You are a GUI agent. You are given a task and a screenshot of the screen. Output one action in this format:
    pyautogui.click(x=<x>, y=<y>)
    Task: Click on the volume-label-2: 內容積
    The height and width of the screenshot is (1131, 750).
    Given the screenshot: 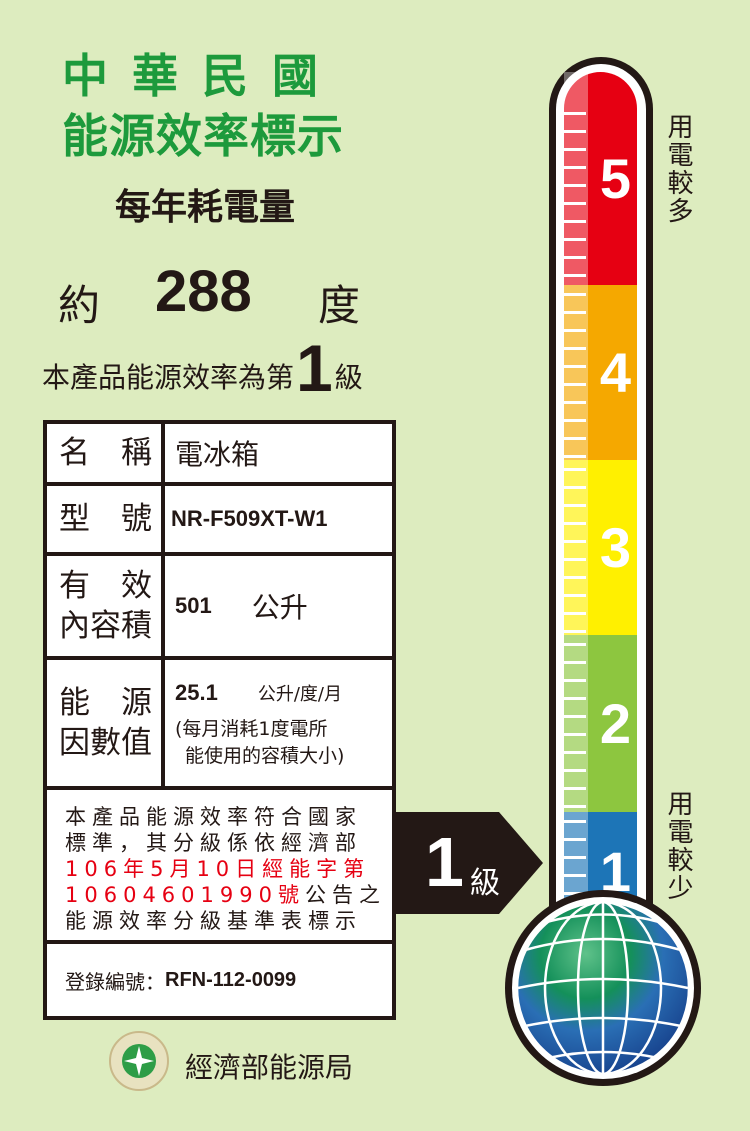 What is the action you would take?
    pyautogui.click(x=105, y=626)
    